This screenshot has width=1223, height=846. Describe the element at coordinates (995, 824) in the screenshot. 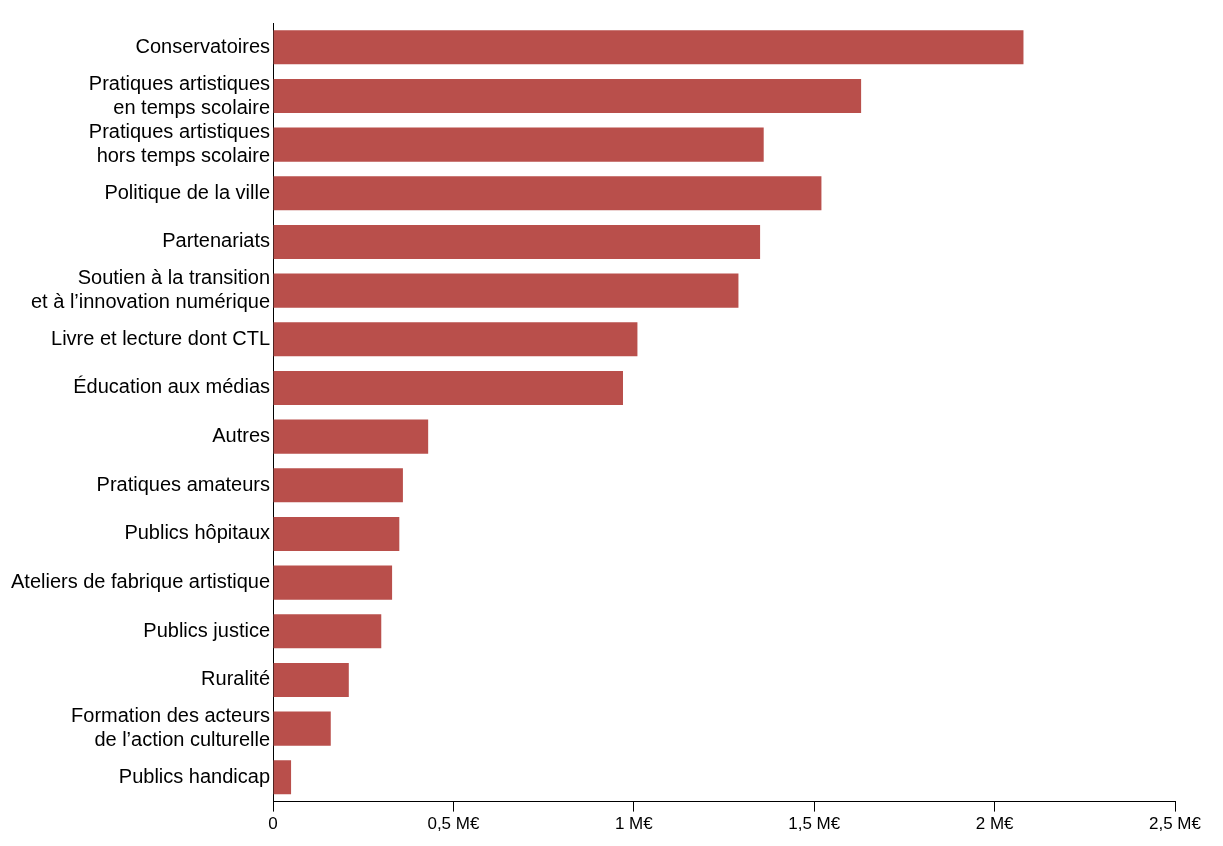

I see `x-tick-label: 2 M€` at that location.